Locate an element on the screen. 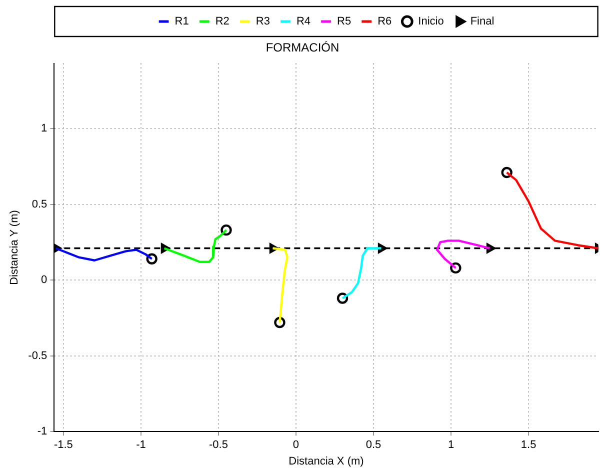 Image resolution: width=605 pixels, height=472 pixels. y-axis-title: Distancia Y (m) is located at coordinates (14, 247).